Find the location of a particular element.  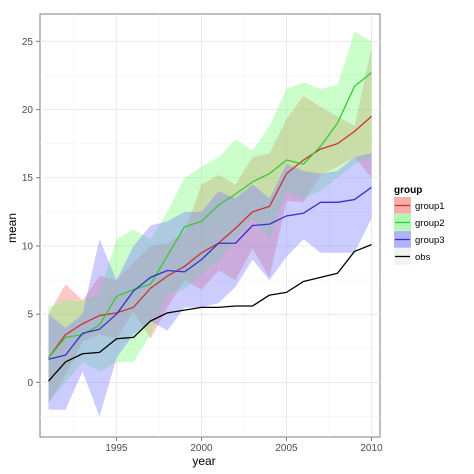

y-tick-label: 15 is located at coordinates (28, 178).